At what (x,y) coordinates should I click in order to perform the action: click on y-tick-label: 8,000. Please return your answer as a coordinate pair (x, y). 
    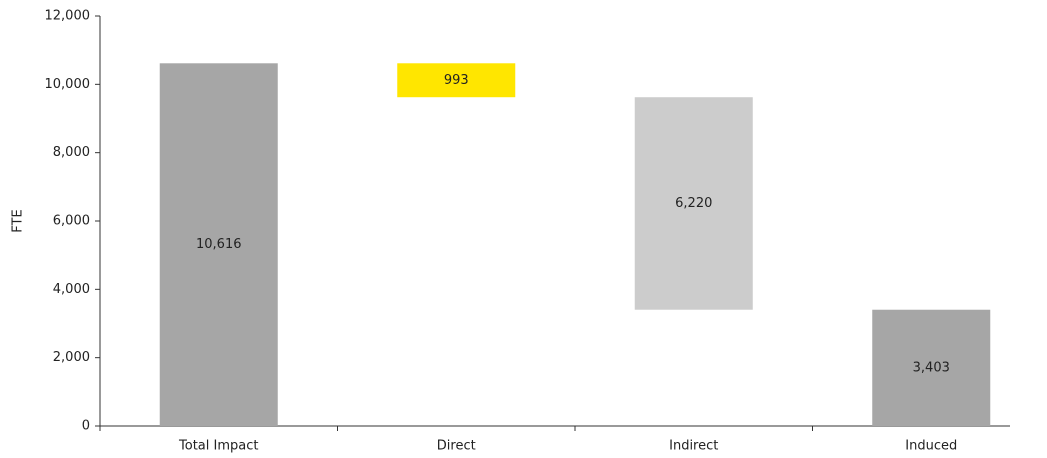
    Looking at the image, I should click on (71, 152).